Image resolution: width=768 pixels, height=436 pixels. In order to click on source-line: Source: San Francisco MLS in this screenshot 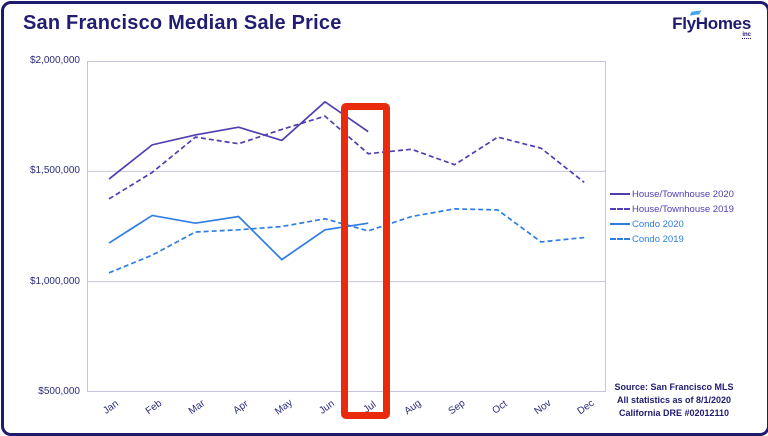, I will do `click(674, 387)`.